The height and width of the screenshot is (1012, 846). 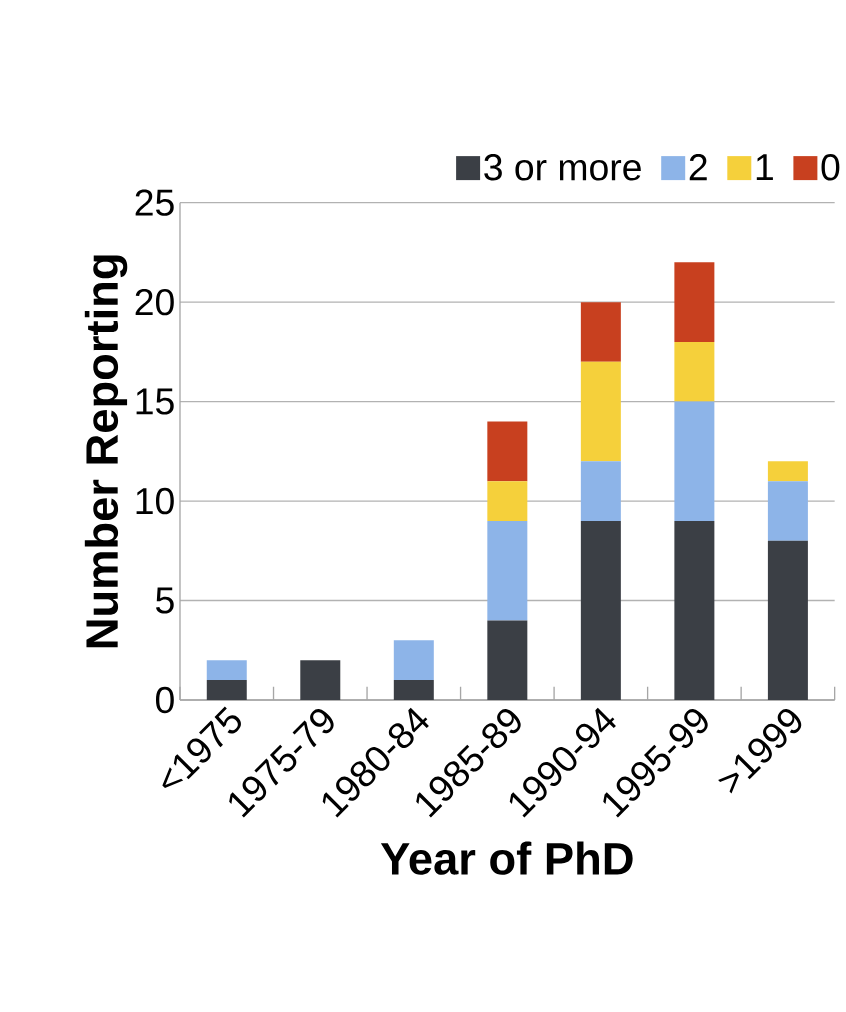 What do you see at coordinates (764, 167) in the screenshot?
I see `legend-label: 1` at bounding box center [764, 167].